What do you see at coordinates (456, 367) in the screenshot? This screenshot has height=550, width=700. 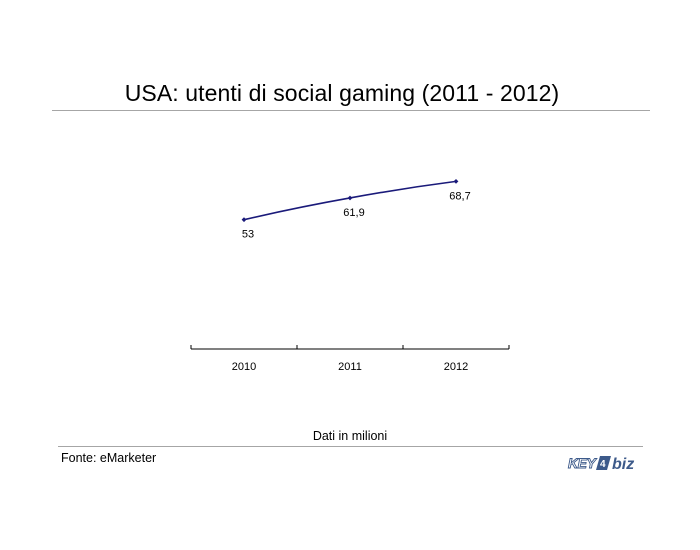 I see `x-tick-label: 2012` at bounding box center [456, 367].